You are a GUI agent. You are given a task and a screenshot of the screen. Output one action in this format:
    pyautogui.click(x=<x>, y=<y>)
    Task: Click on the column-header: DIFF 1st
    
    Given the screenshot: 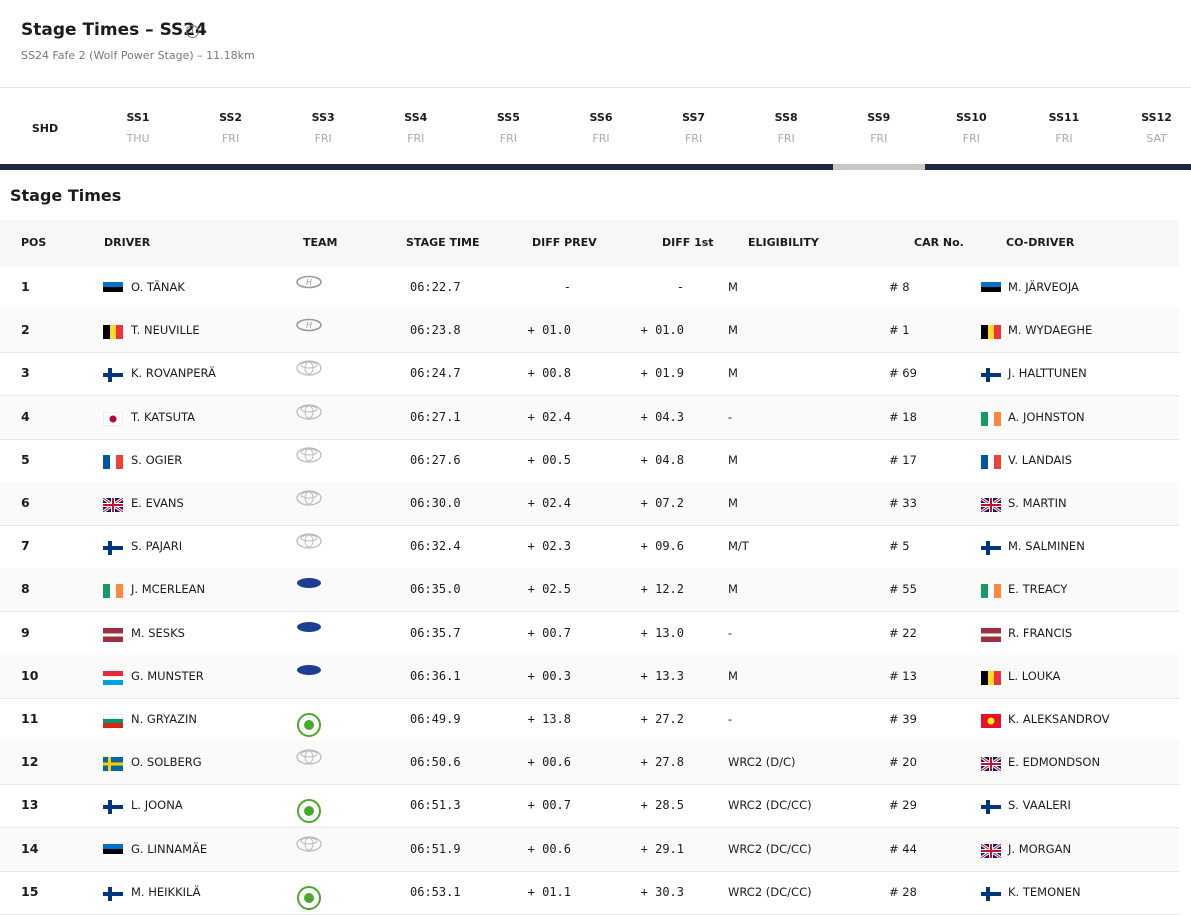 What is the action you would take?
    pyautogui.click(x=688, y=242)
    